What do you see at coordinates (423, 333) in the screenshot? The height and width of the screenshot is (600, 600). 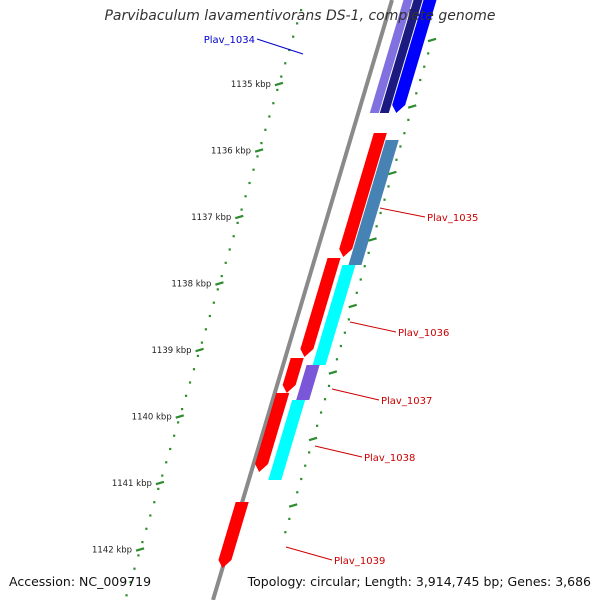 I see `gene-label-plav-1036: Plav_1036` at bounding box center [423, 333].